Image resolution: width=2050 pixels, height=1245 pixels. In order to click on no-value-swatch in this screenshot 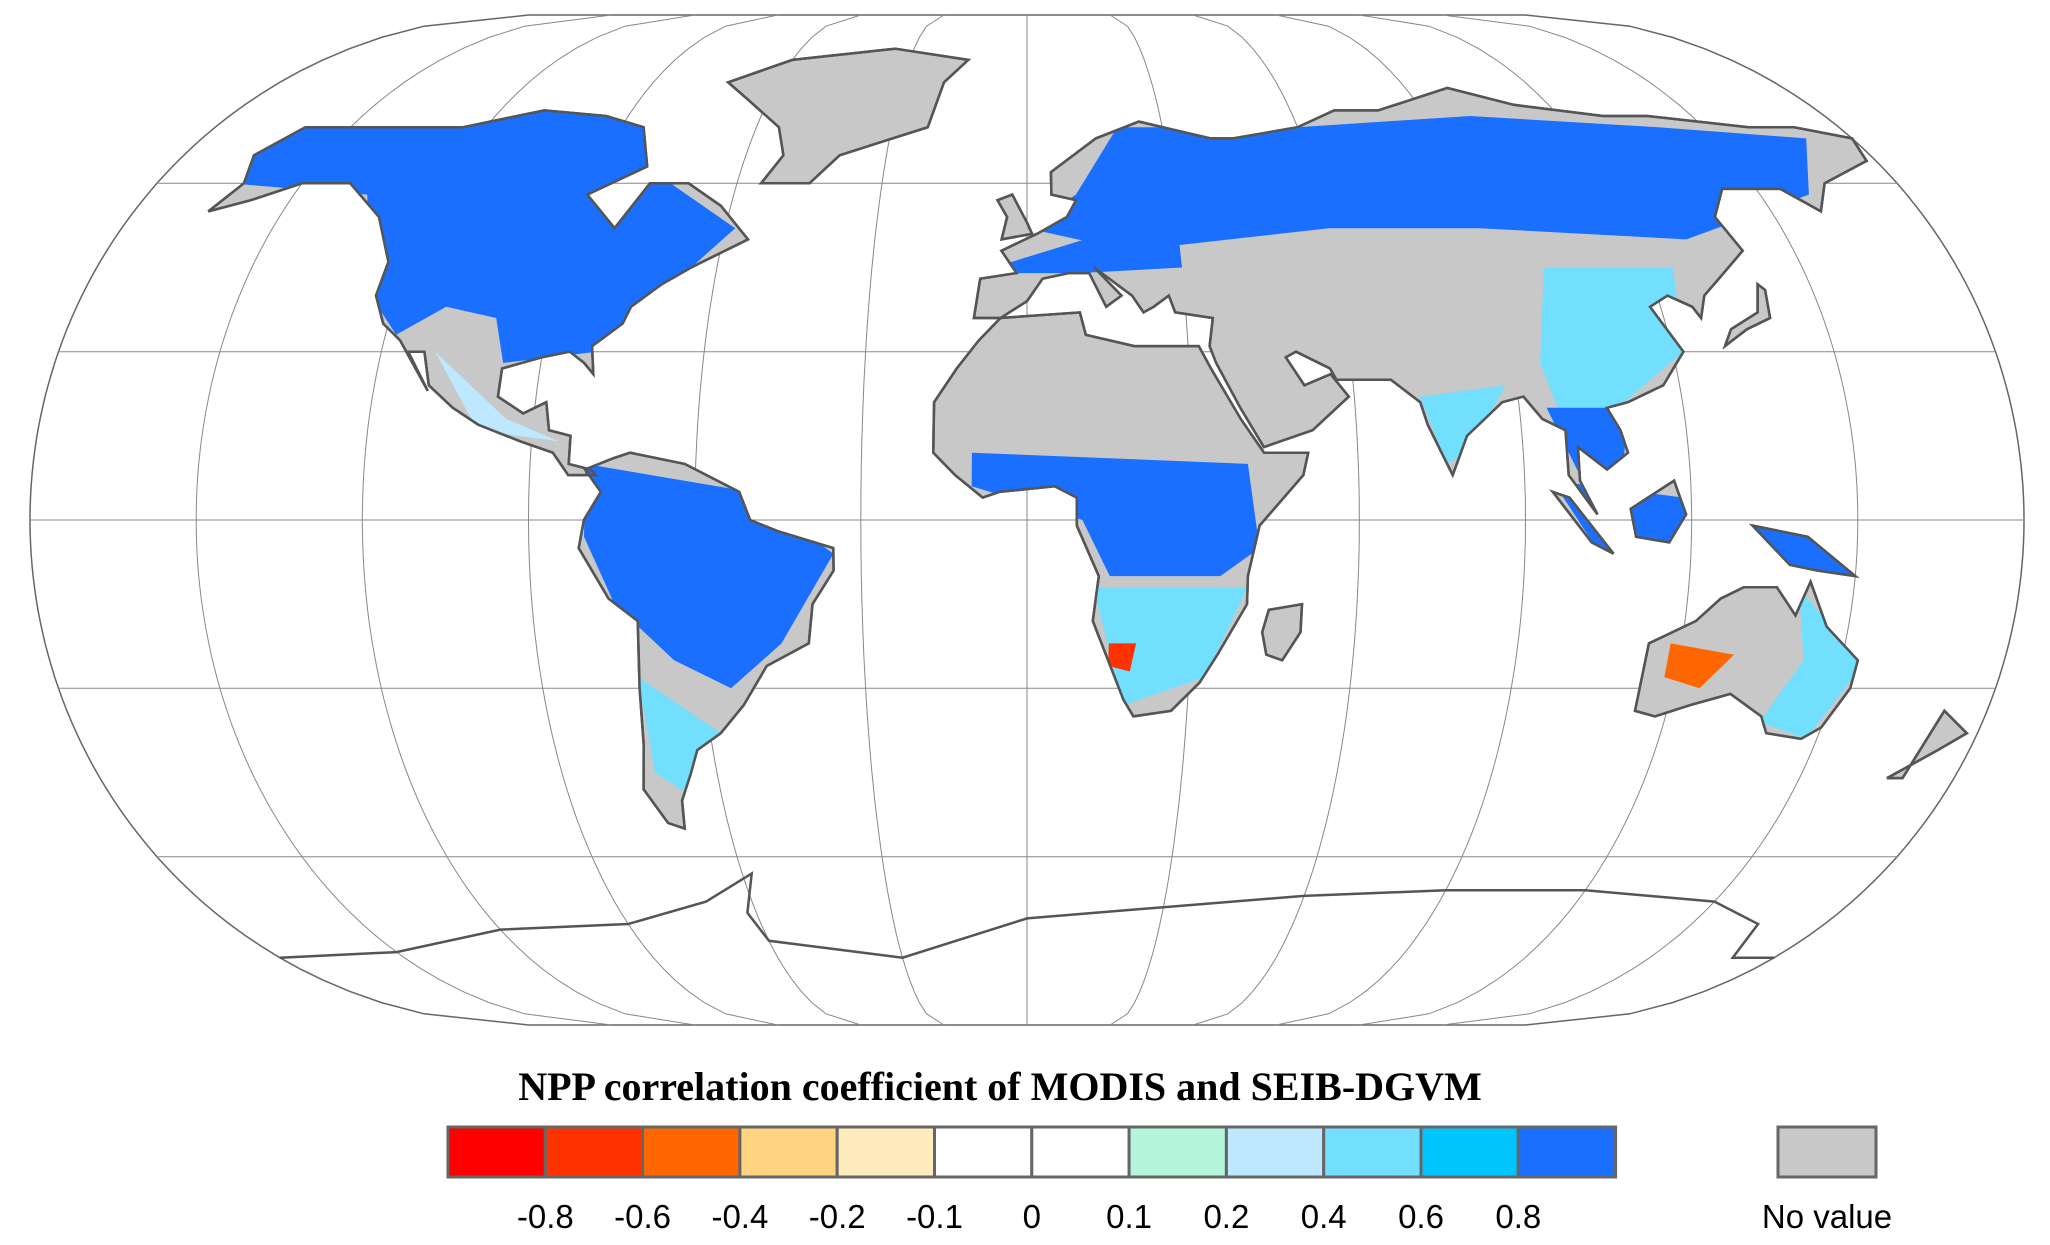, I will do `click(1827, 1152)`.